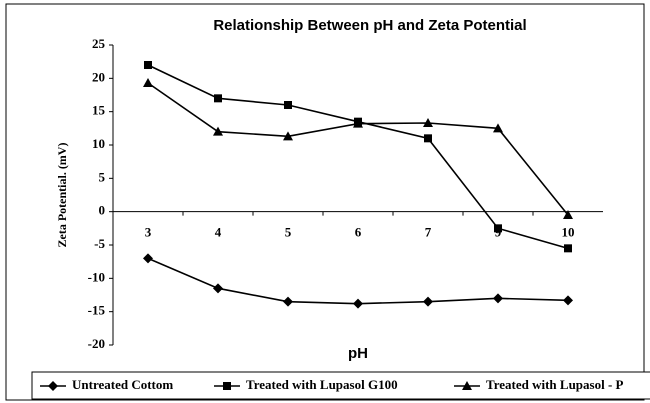 The height and width of the screenshot is (403, 650). What do you see at coordinates (358, 353) in the screenshot?
I see `x-axis-title: pH` at bounding box center [358, 353].